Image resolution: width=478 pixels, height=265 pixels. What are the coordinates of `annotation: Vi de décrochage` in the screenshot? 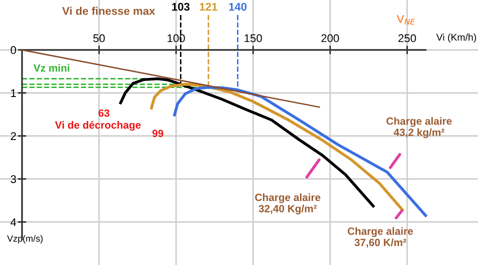 It's located at (98, 125).